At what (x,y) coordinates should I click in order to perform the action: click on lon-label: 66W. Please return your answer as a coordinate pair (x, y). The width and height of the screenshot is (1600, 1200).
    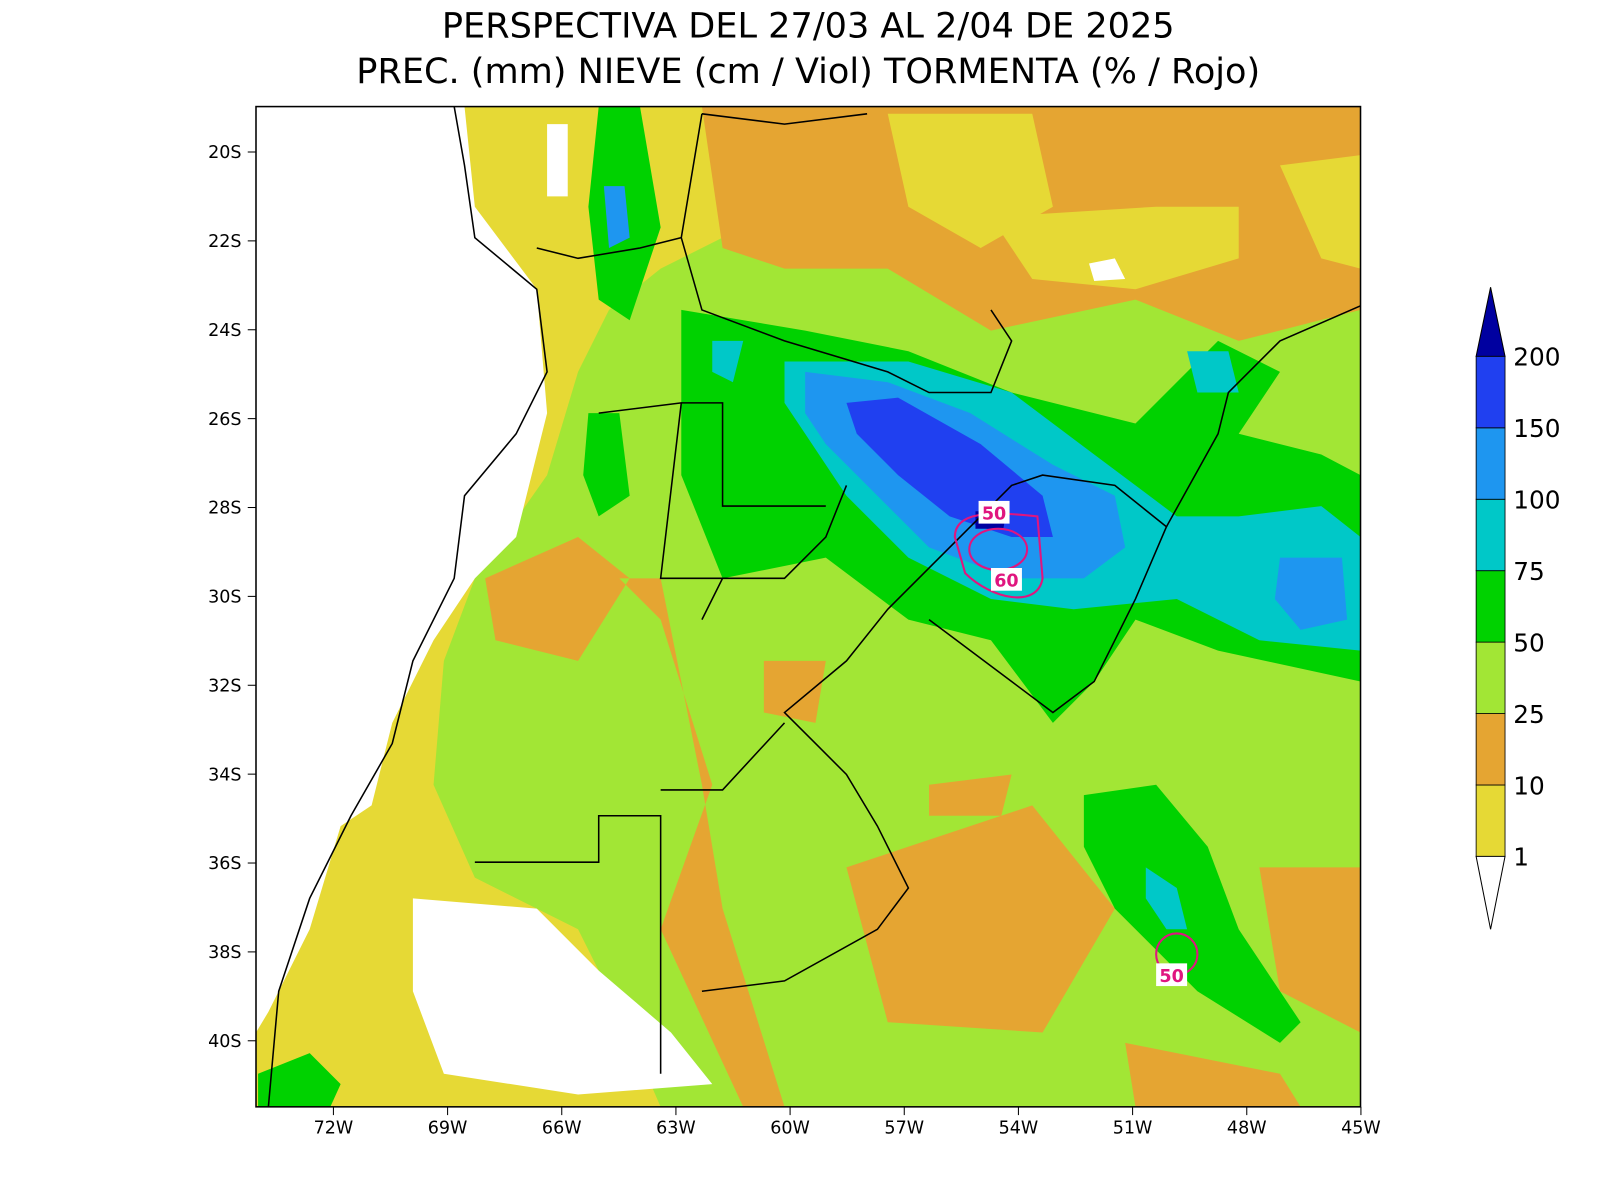
    Looking at the image, I should click on (562, 1129).